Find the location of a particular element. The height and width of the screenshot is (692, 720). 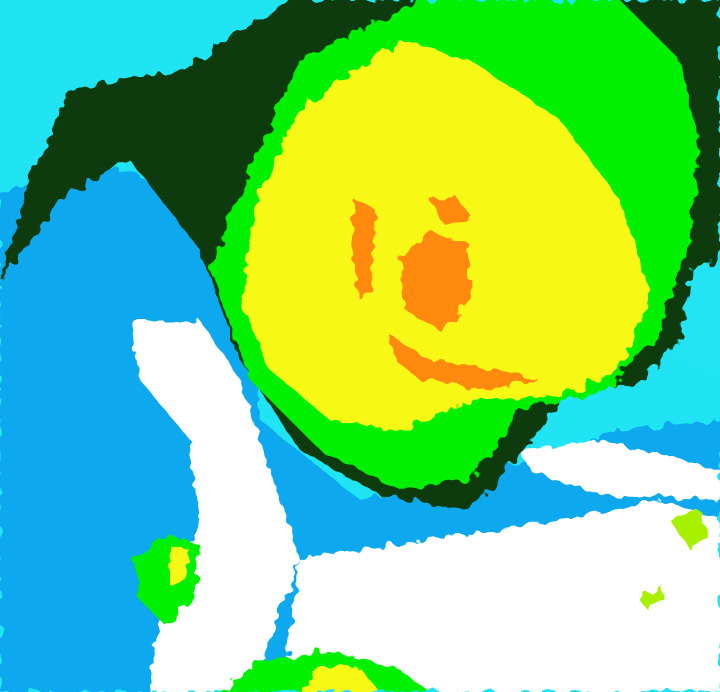

right-small-cloud is located at coordinates (690, 530).